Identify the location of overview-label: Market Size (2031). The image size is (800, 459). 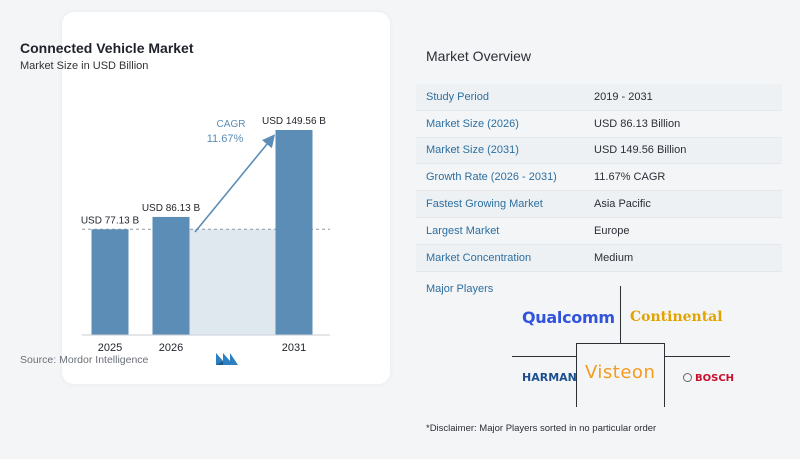
(472, 150).